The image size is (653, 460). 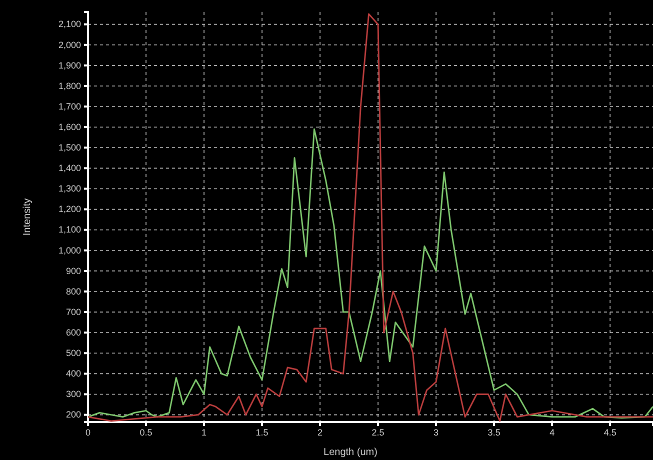 What do you see at coordinates (73, 373) in the screenshot?
I see `y-tick-label: 400` at bounding box center [73, 373].